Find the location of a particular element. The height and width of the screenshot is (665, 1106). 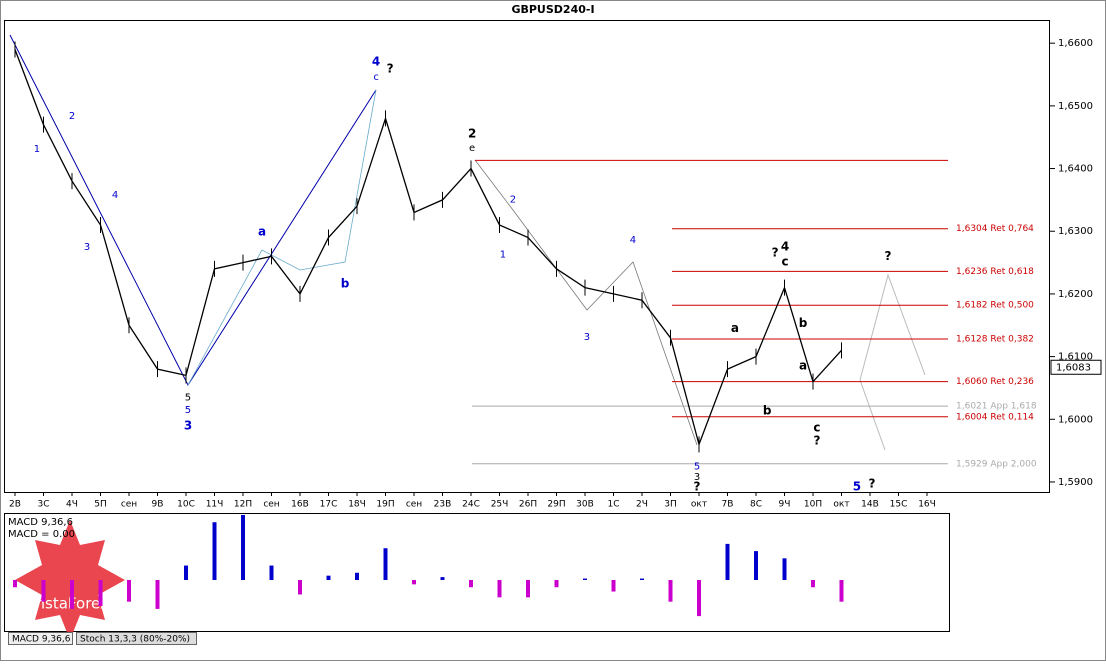

x-tick-label: 3П is located at coordinates (670, 505).